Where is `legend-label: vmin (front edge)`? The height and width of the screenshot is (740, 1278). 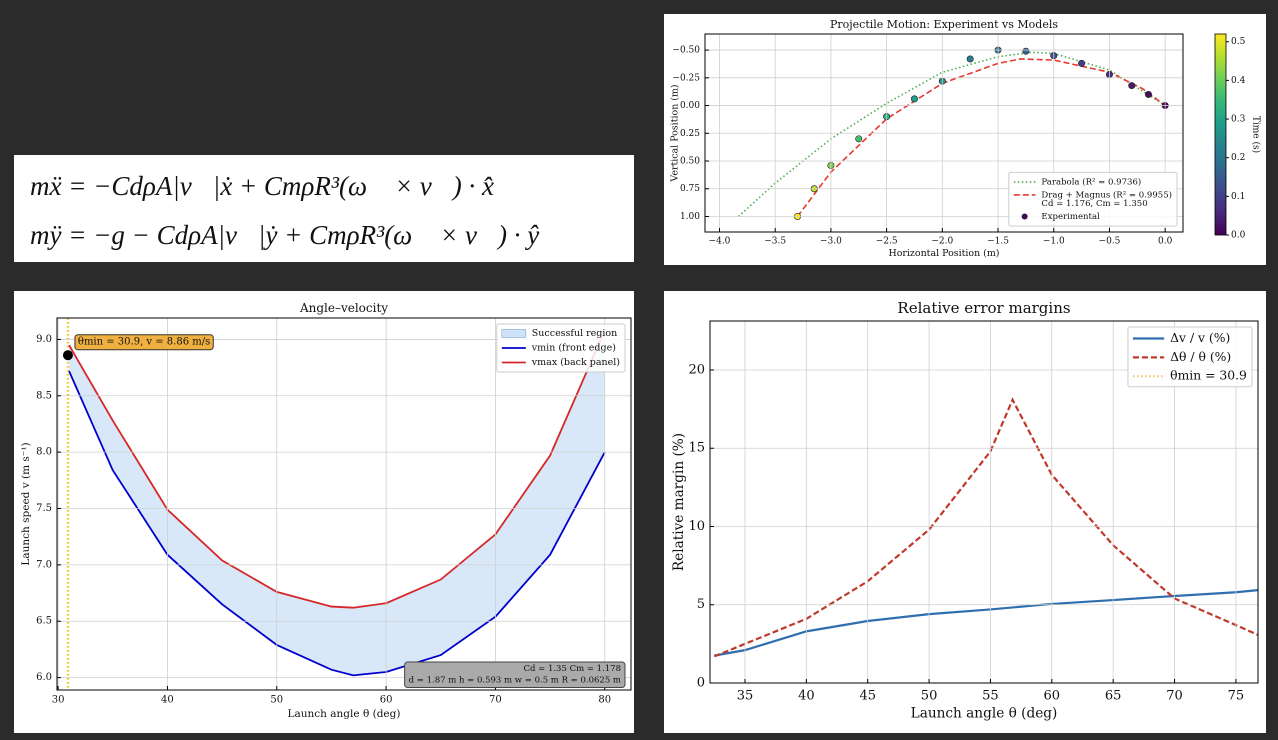 legend-label: vmin (front edge) is located at coordinates (573, 348).